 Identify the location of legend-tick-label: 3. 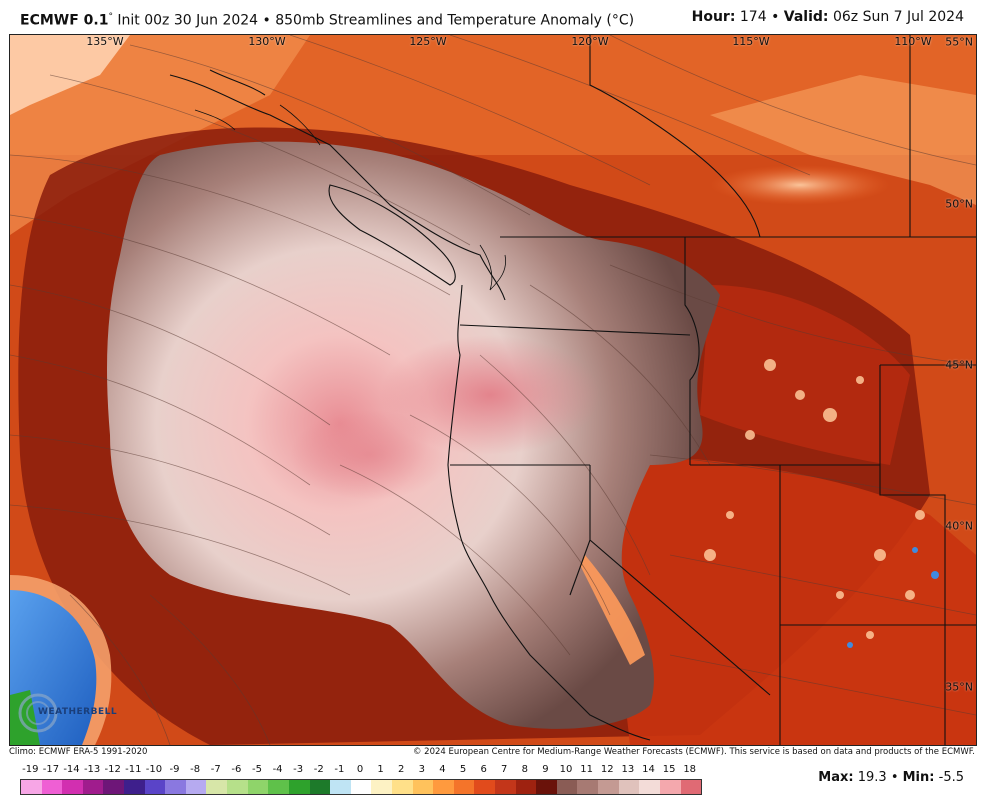
(421, 769).